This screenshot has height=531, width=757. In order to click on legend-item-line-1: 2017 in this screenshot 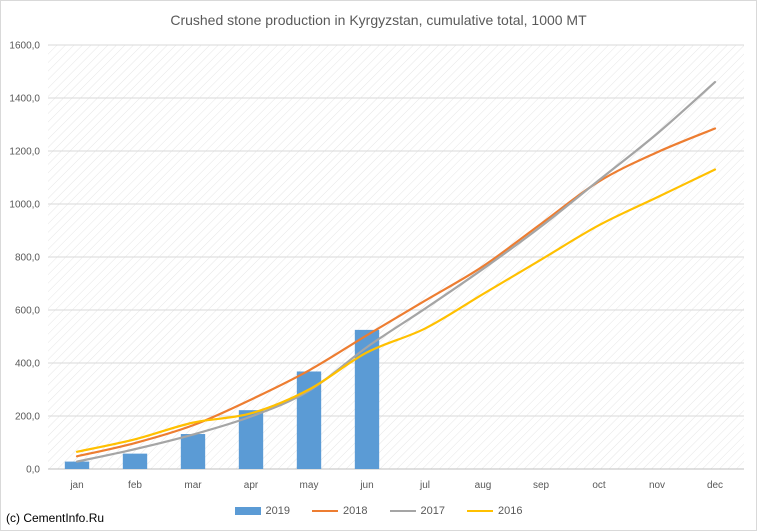, I will do `click(417, 511)`.